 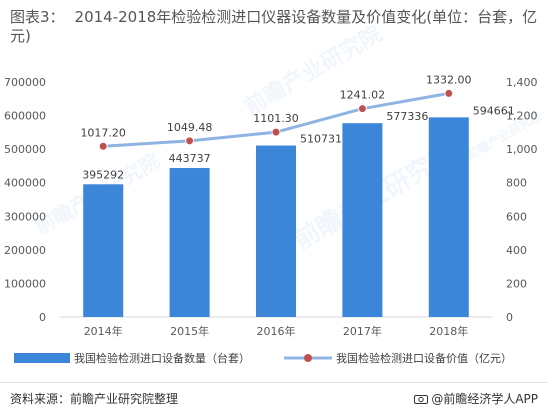 I want to click on right-axis-tick-label: 800, so click(x=516, y=183).